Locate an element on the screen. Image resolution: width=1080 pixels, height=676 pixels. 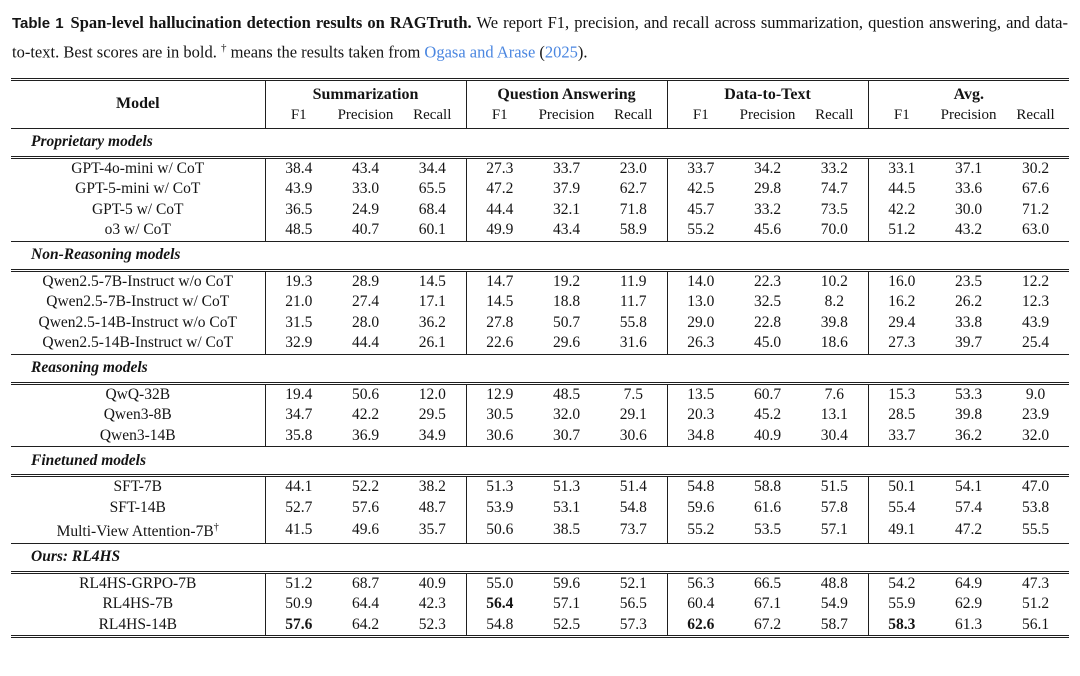
value-cell: 30.7 is located at coordinates (566, 435).